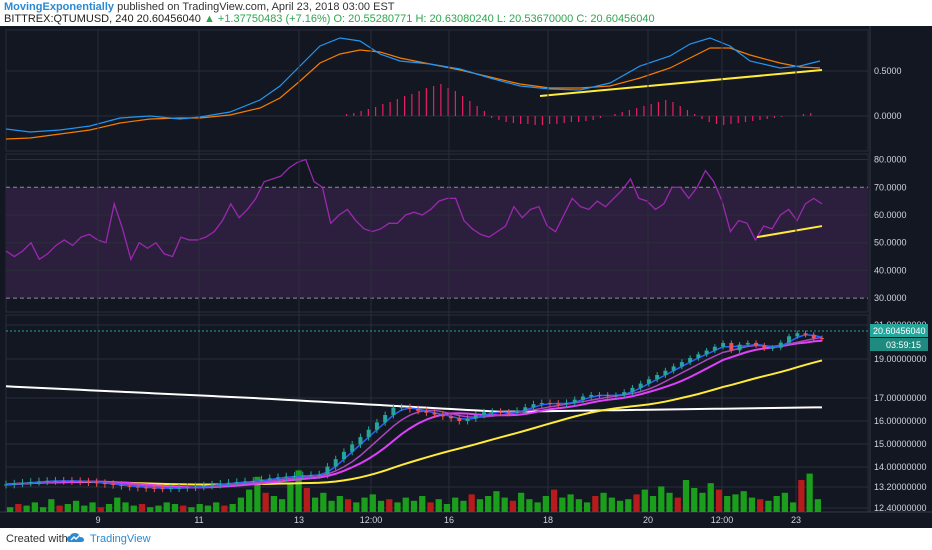  What do you see at coordinates (900, 508) in the screenshot?
I see `price-tick-label: 12.40000000` at bounding box center [900, 508].